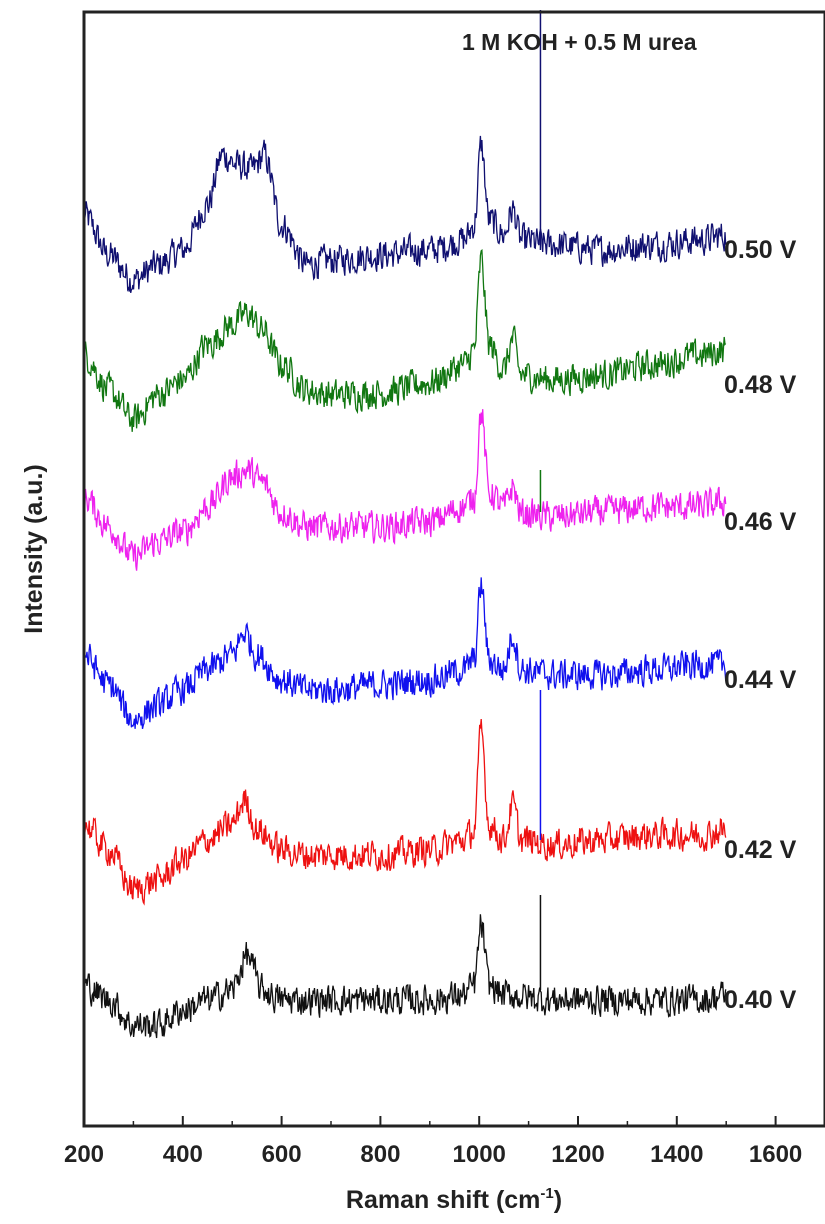 Image resolution: width=825 pixels, height=1224 pixels. I want to click on x-axis-title-close: ), so click(558, 1200).